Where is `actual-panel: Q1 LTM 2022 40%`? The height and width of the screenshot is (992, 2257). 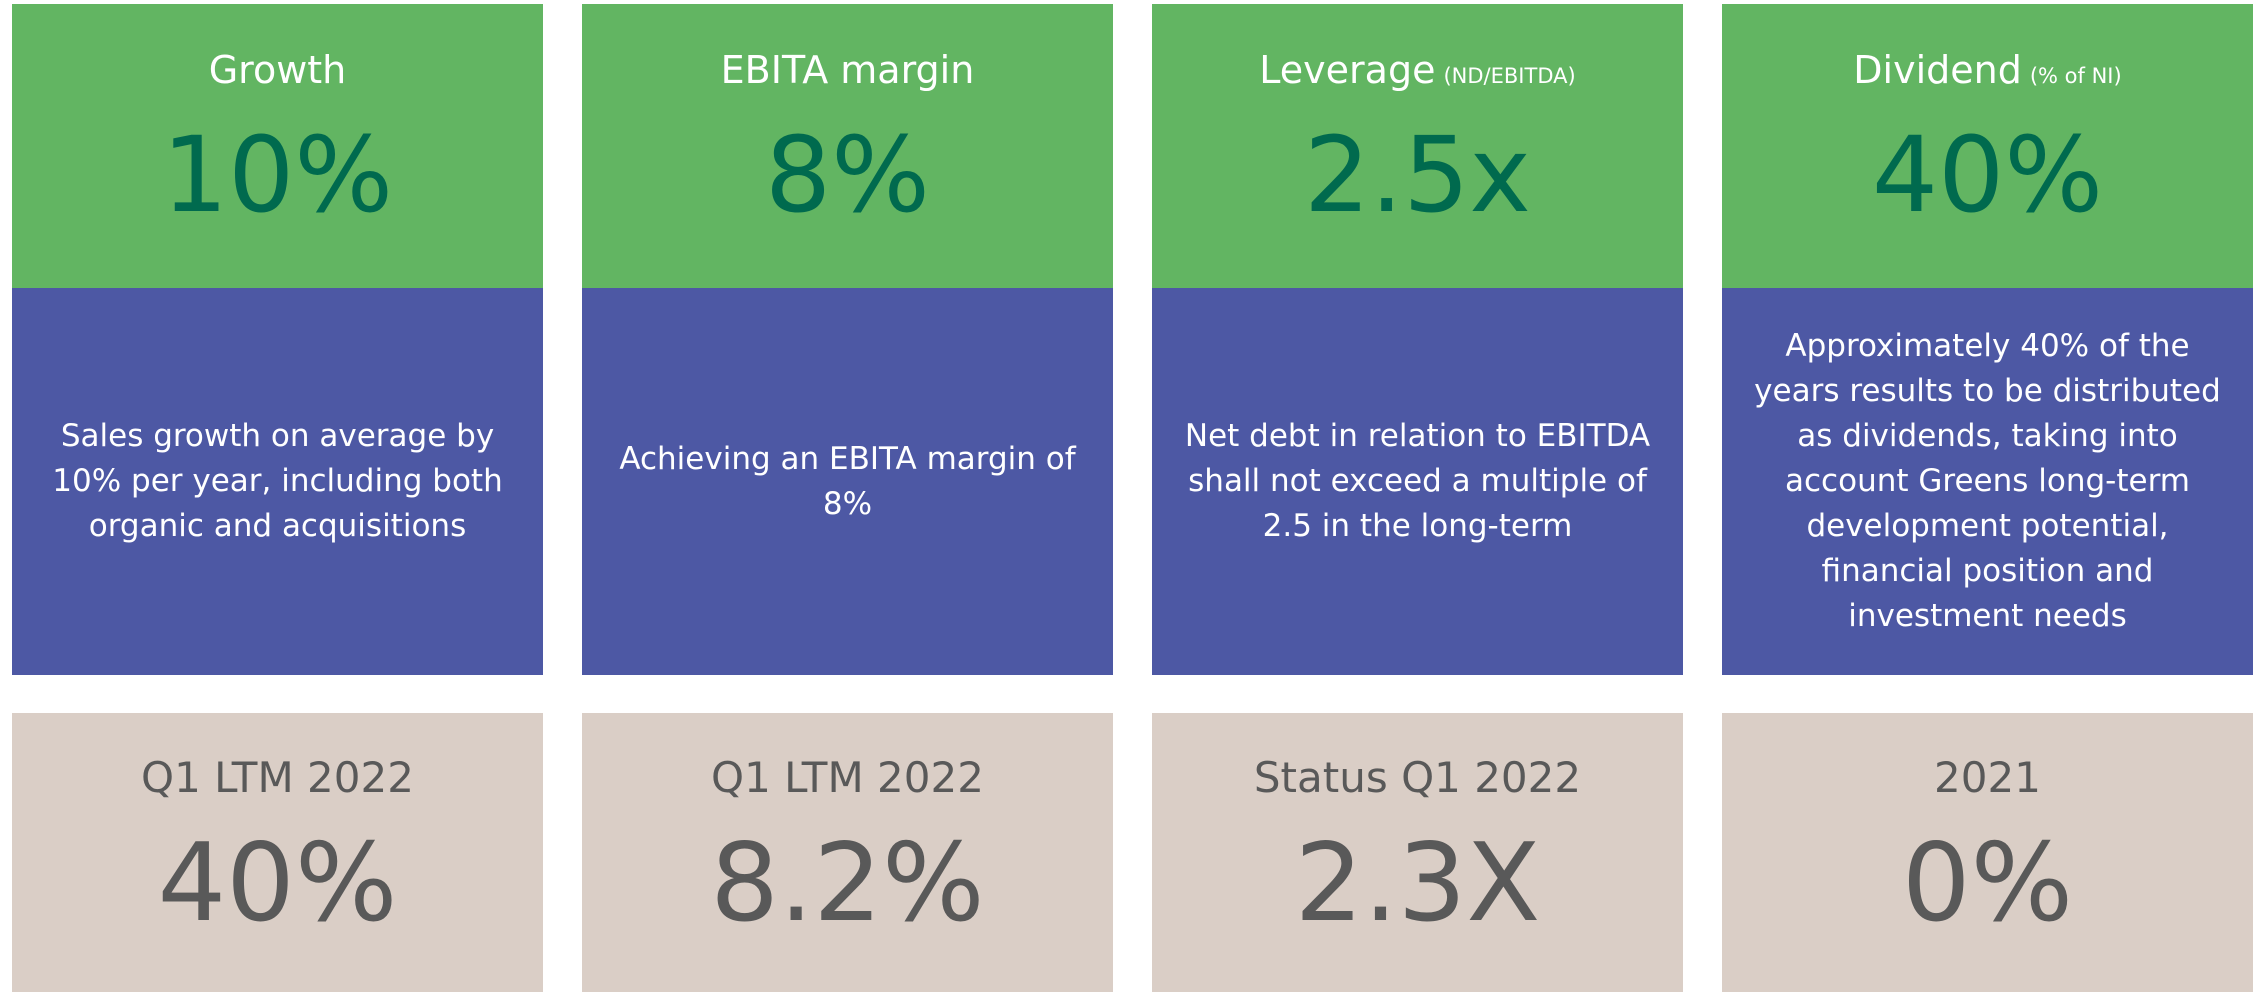
actual-panel: Q1 LTM 2022 40% is located at coordinates (277, 852).